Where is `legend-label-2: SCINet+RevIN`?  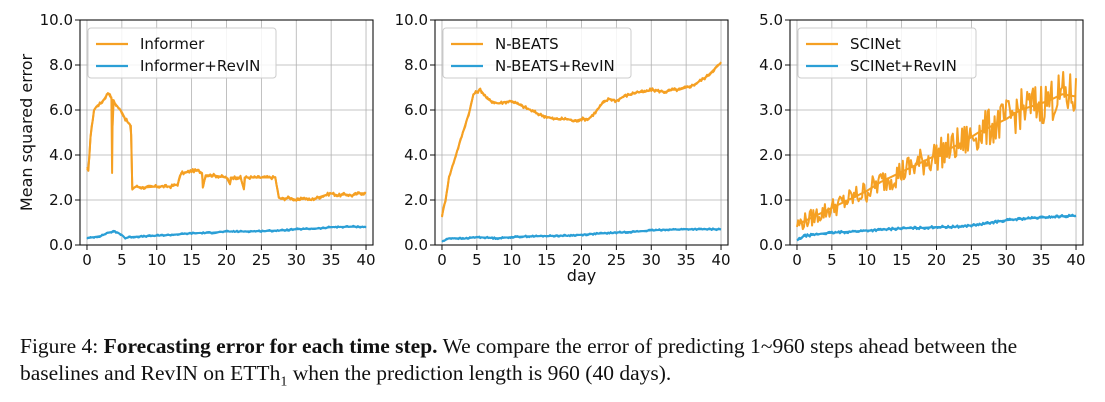
legend-label-2: SCINet+RevIN is located at coordinates (903, 66).